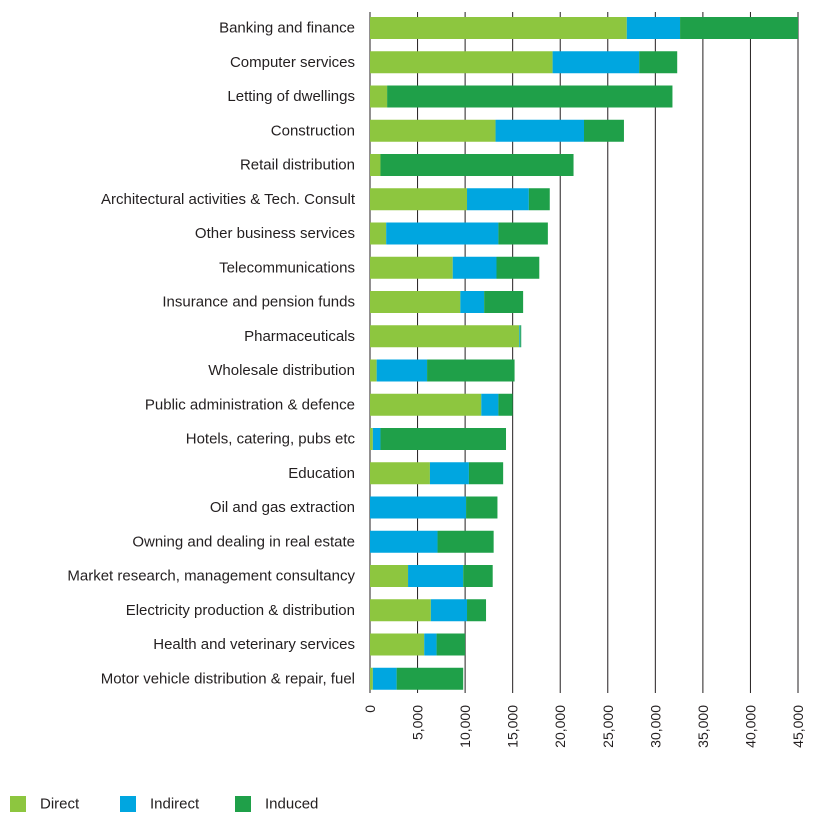 The height and width of the screenshot is (821, 819). I want to click on x-tick-label-30000: 30,000, so click(655, 726).